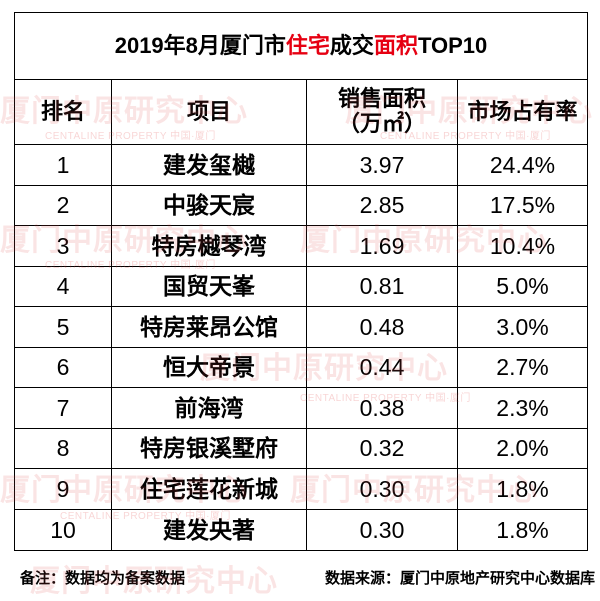 The width and height of the screenshot is (600, 601). What do you see at coordinates (63, 448) in the screenshot?
I see `rank-cell: 8` at bounding box center [63, 448].